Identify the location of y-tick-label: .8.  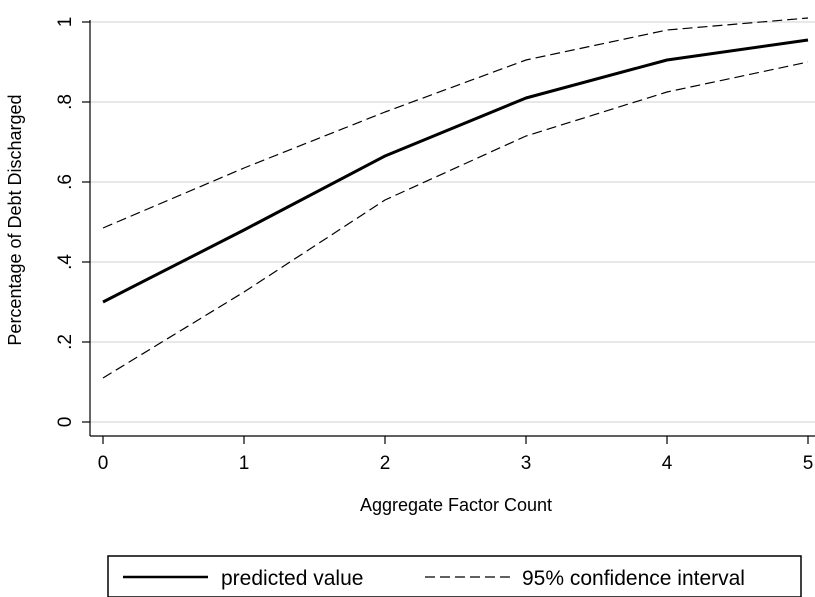
(65, 102).